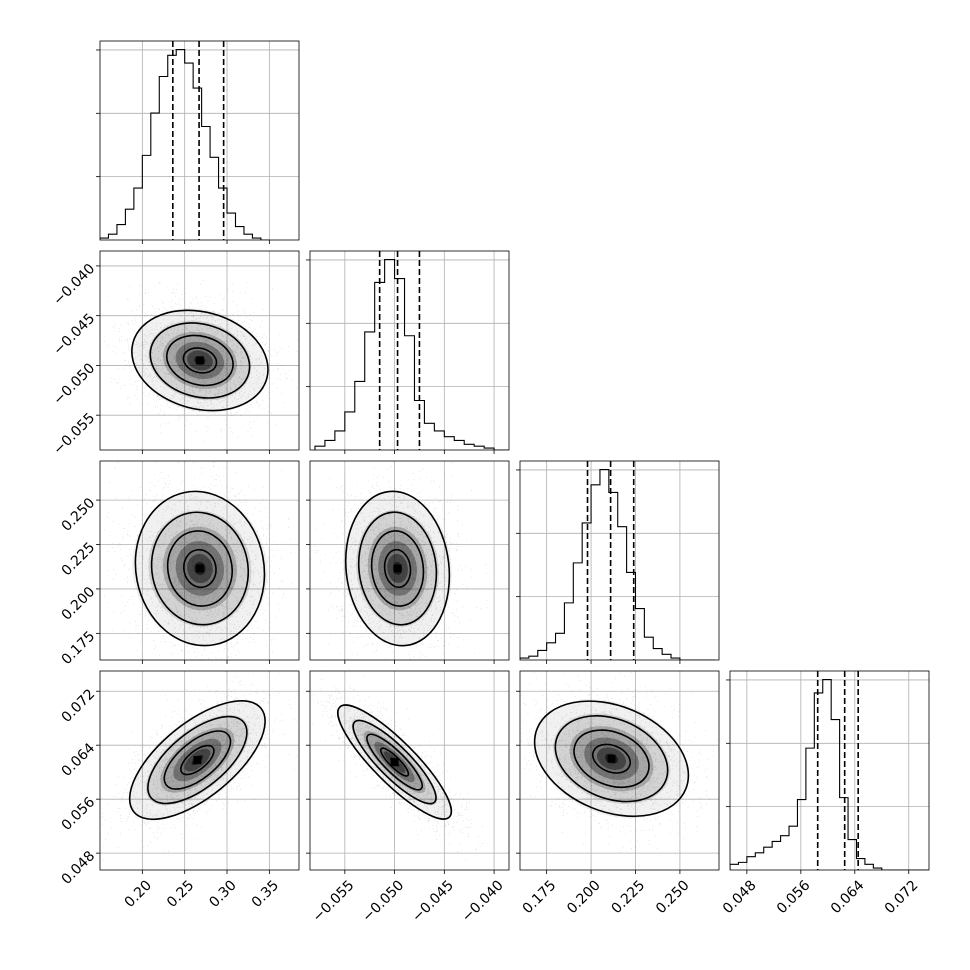  I want to click on y-tick-label: −0.045, so click(74, 335).